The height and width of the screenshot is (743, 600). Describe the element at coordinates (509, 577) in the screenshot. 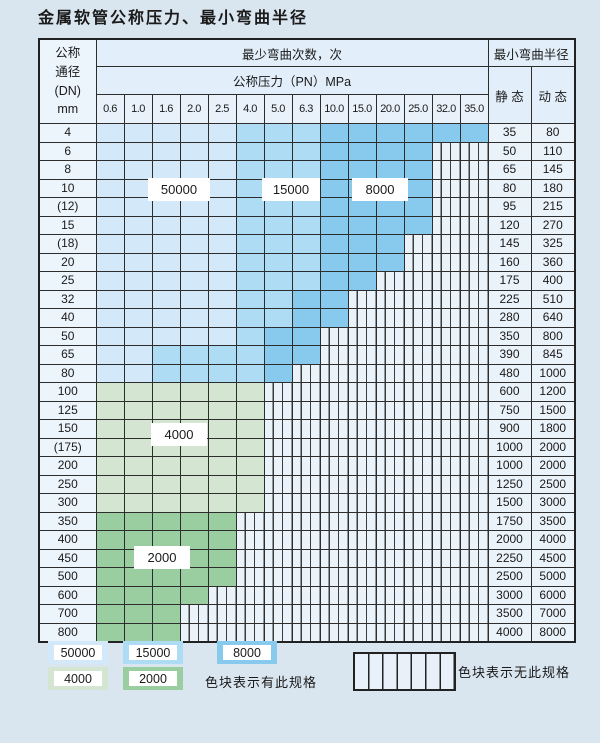

I see `static-cell: 2500` at that location.